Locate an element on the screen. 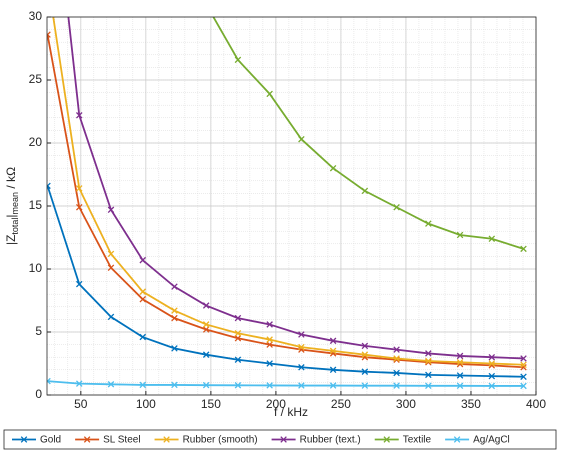 Image resolution: width=561 pixels, height=460 pixels. x-tick-label: 300 is located at coordinates (406, 404).